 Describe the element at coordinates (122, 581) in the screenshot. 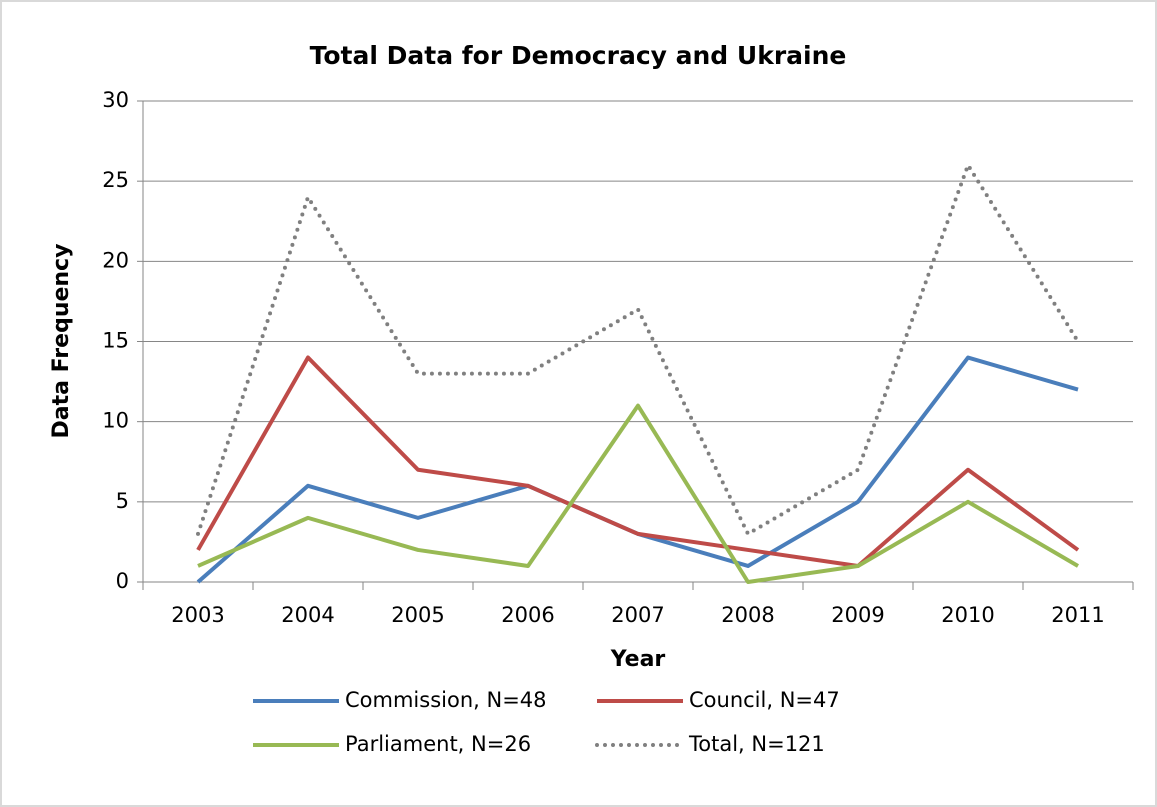

I see `y-tick-label: 0` at that location.